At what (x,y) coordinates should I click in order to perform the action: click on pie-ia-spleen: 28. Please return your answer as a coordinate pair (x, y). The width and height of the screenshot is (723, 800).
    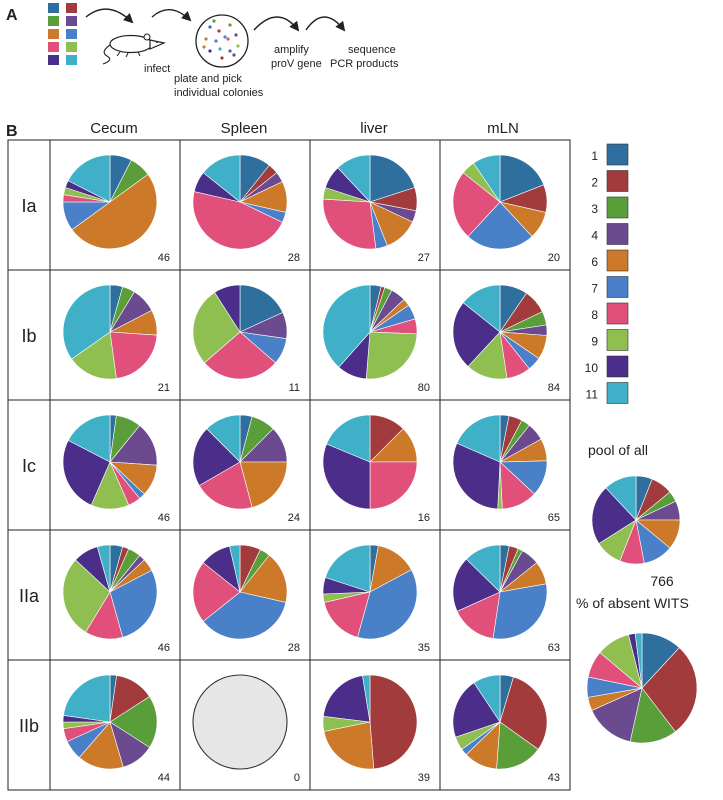
    Looking at the image, I should click on (246, 209).